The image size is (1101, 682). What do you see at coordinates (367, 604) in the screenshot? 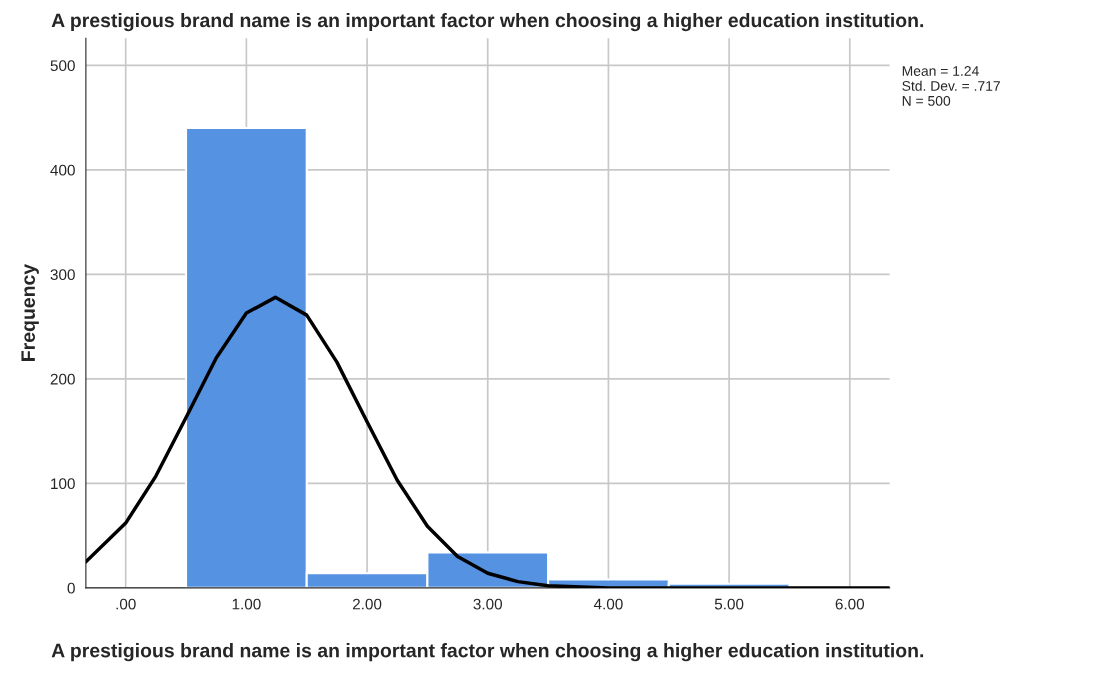
I see `x-tick-label: 2.00` at bounding box center [367, 604].